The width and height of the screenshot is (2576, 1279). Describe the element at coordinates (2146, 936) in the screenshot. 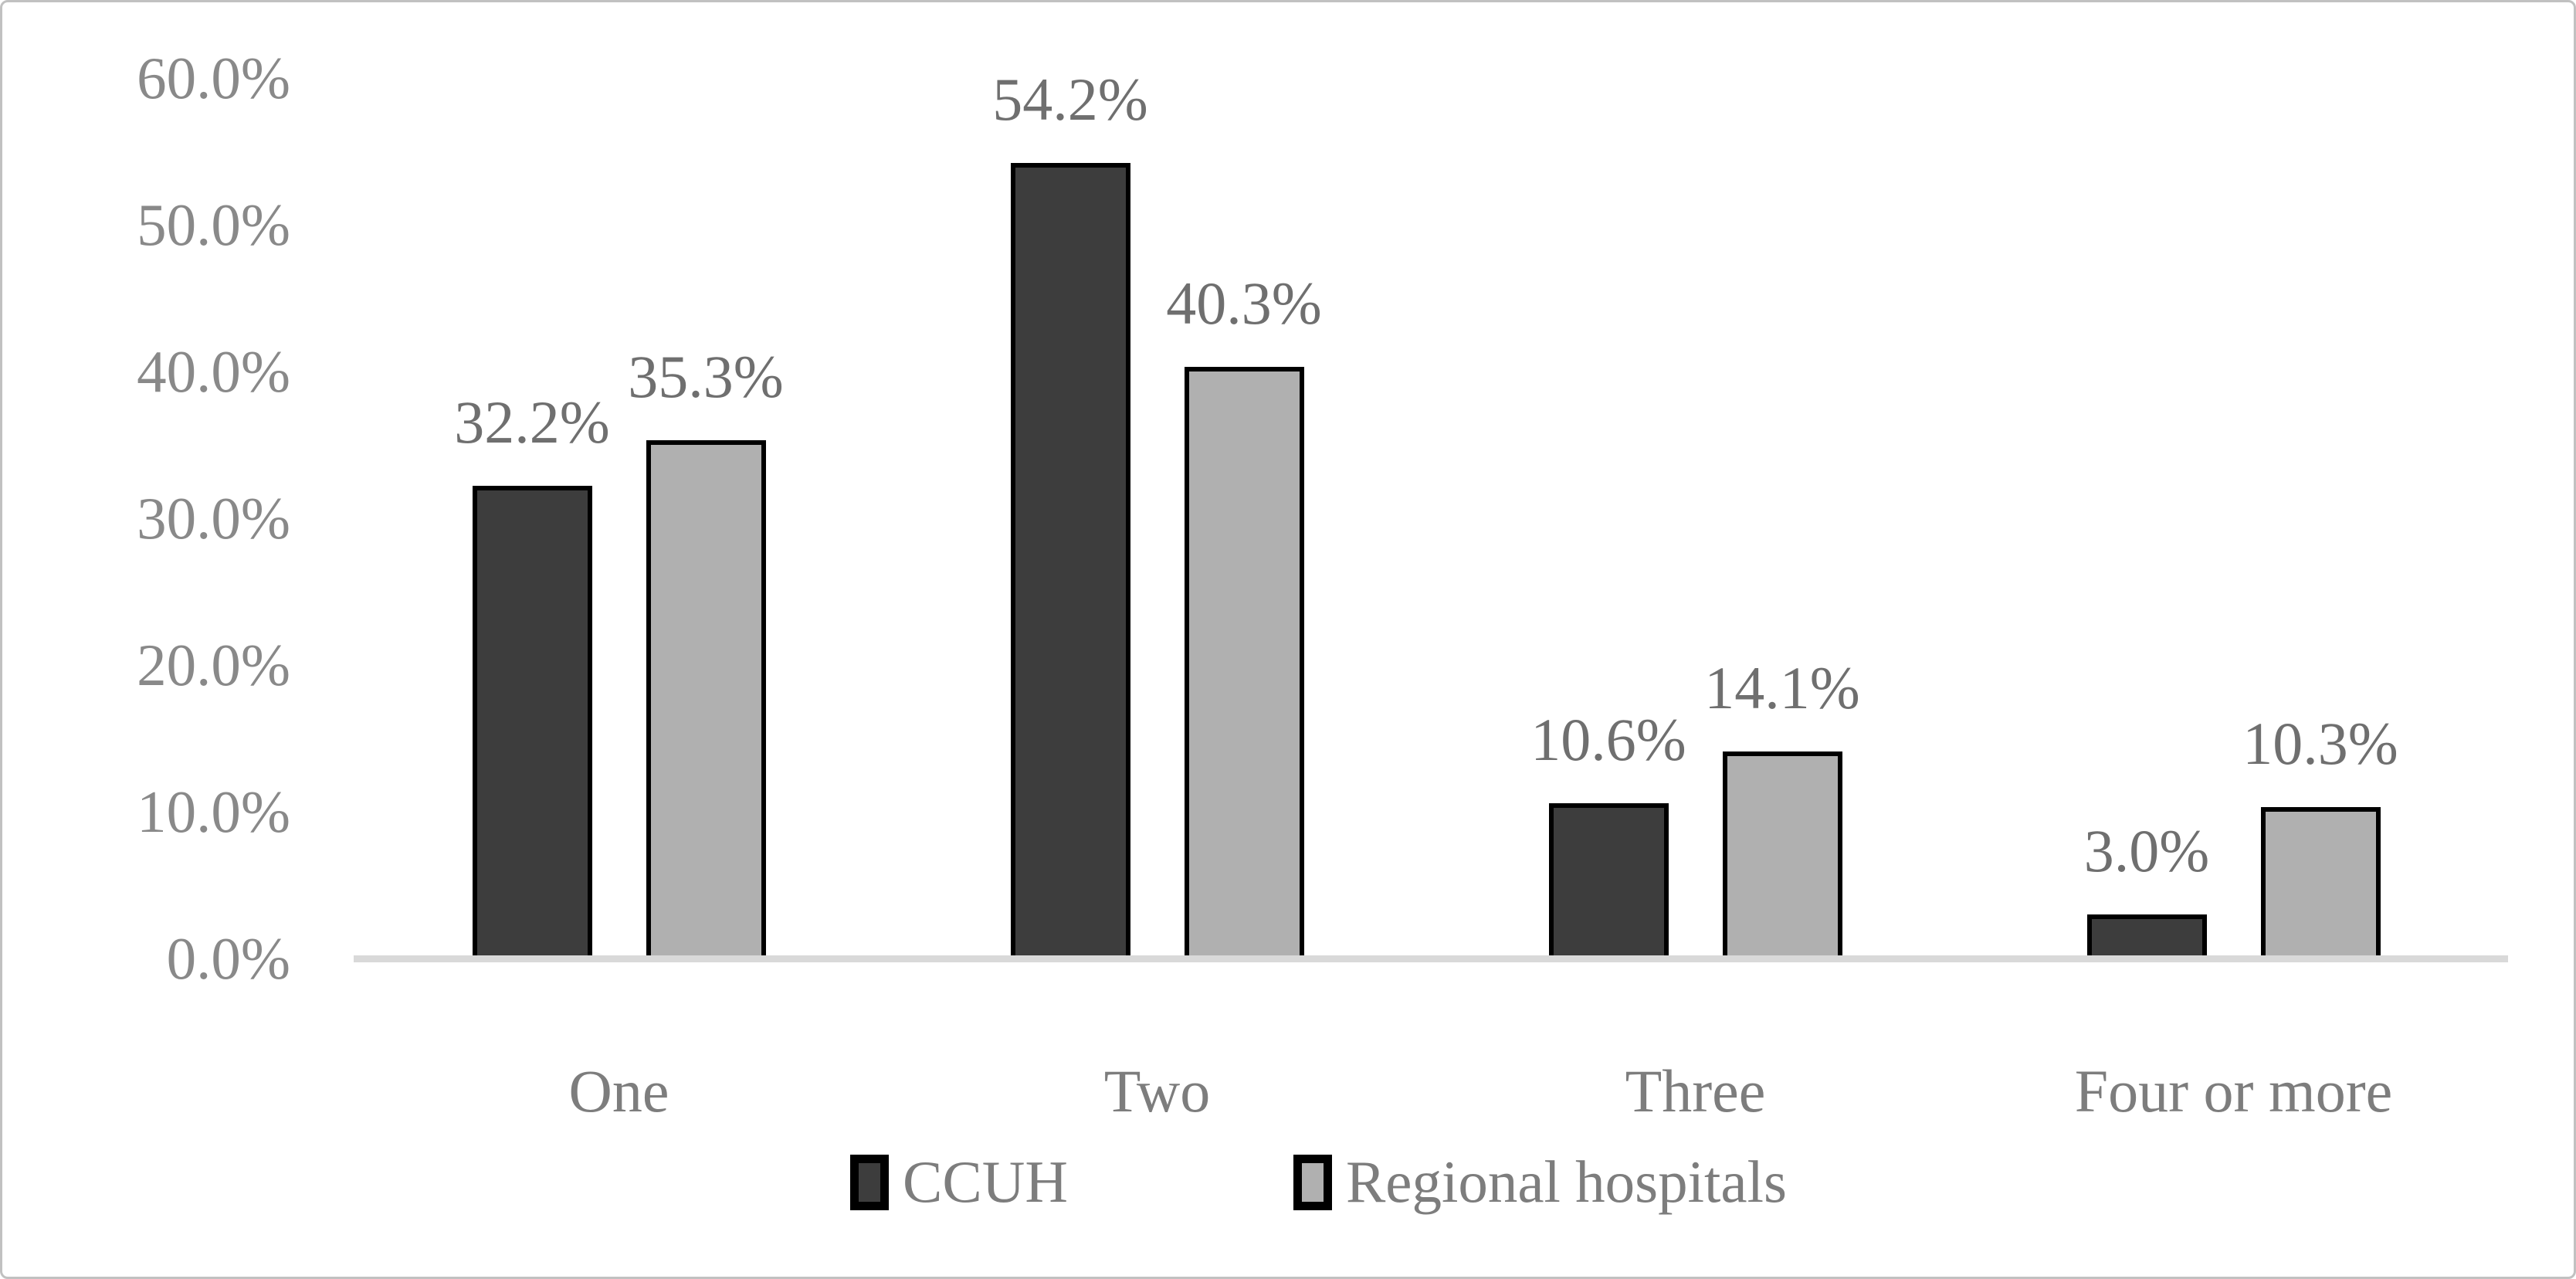

I see `bar-ccuh-four-or-more` at that location.